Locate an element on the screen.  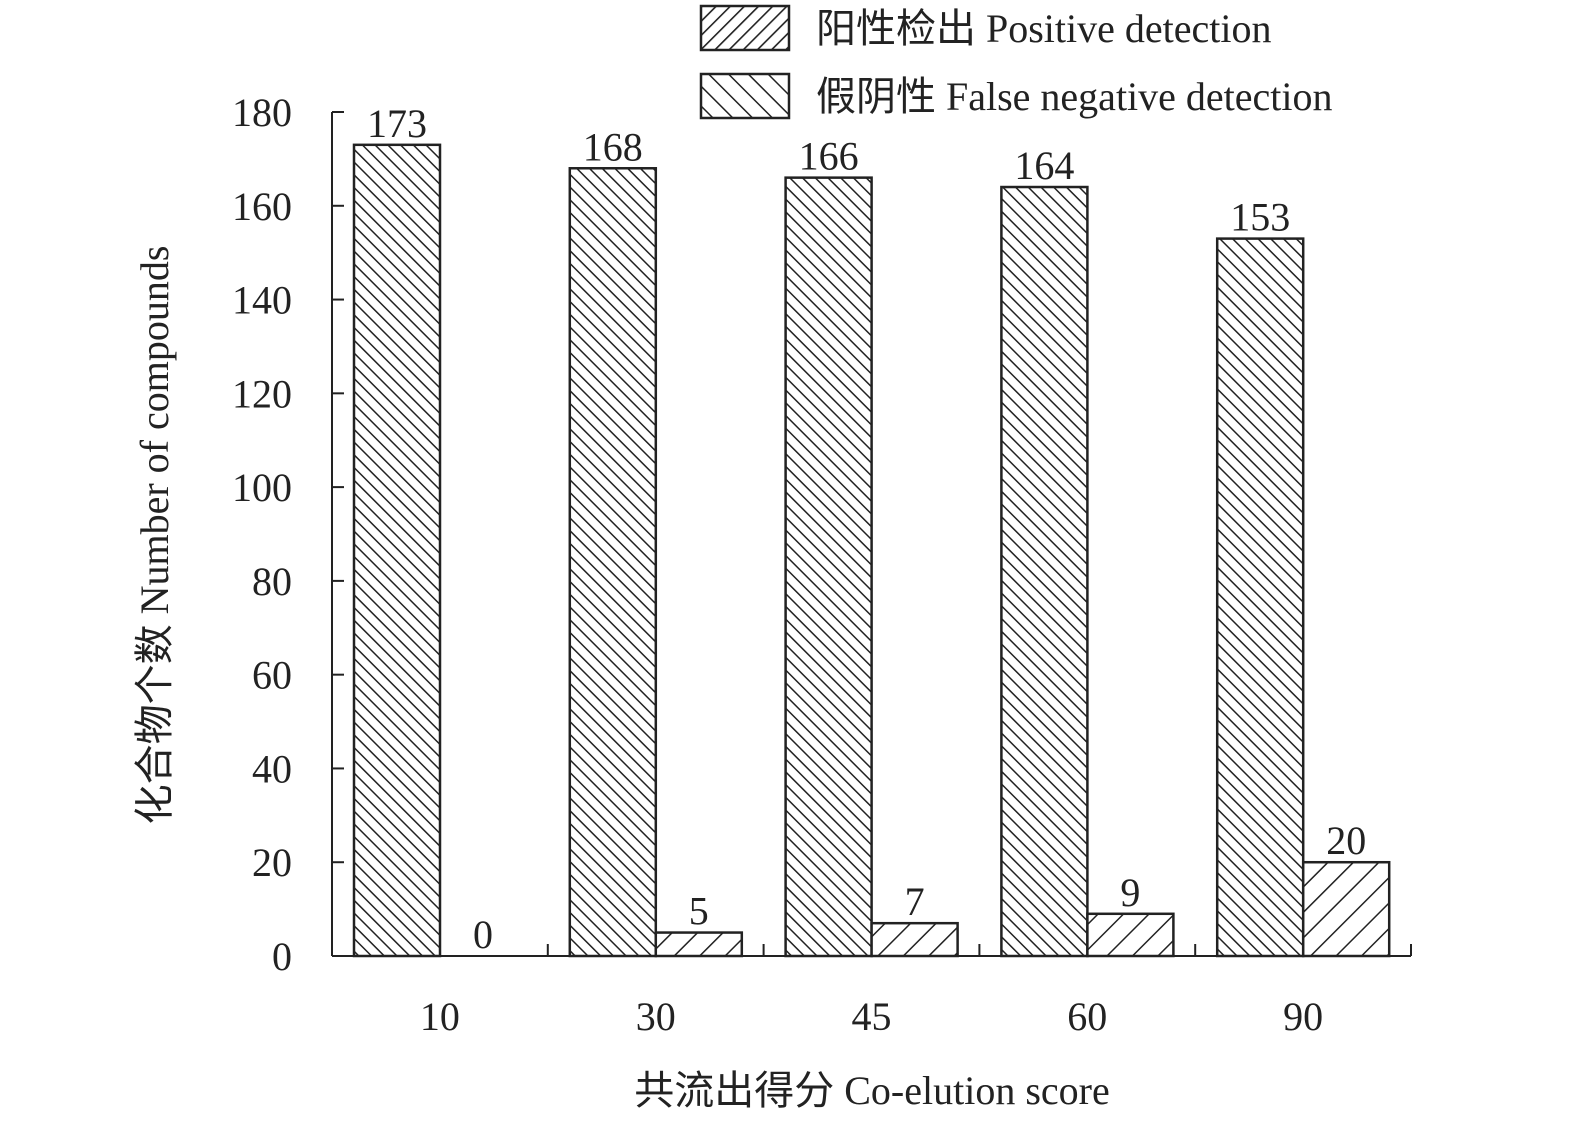
value-label-false-negative-30: 5 is located at coordinates (699, 911).